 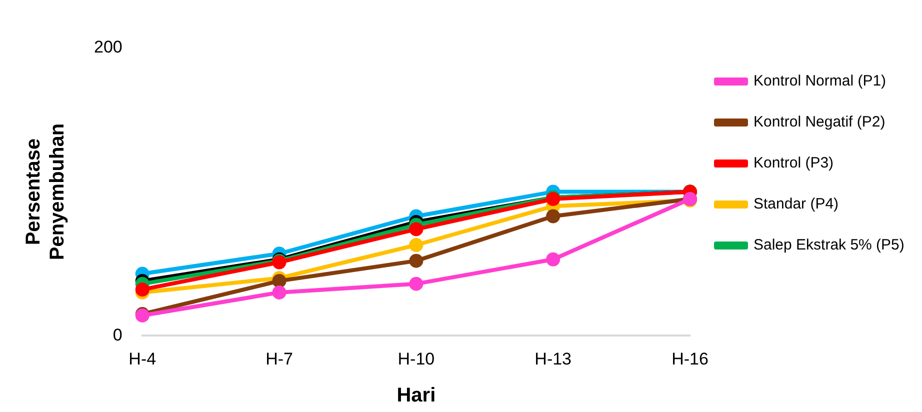 What do you see at coordinates (690, 358) in the screenshot?
I see `x-tick-label: H-16` at bounding box center [690, 358].